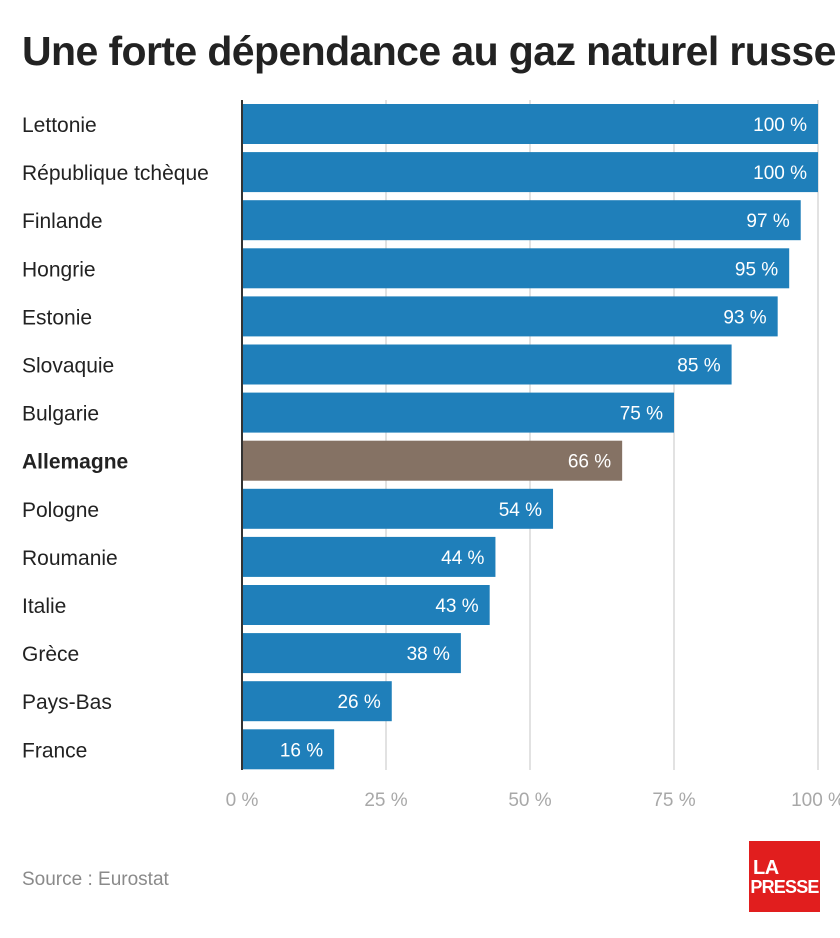 The width and height of the screenshot is (840, 938). I want to click on x-tick-label-1: 25 %, so click(385, 800).